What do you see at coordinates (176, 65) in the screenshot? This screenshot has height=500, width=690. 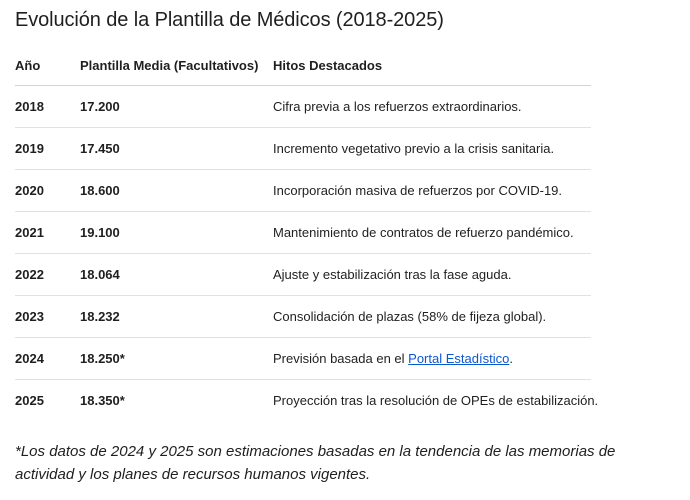 I see `column-header-staff: Plantilla Media (Facultativos)` at bounding box center [176, 65].